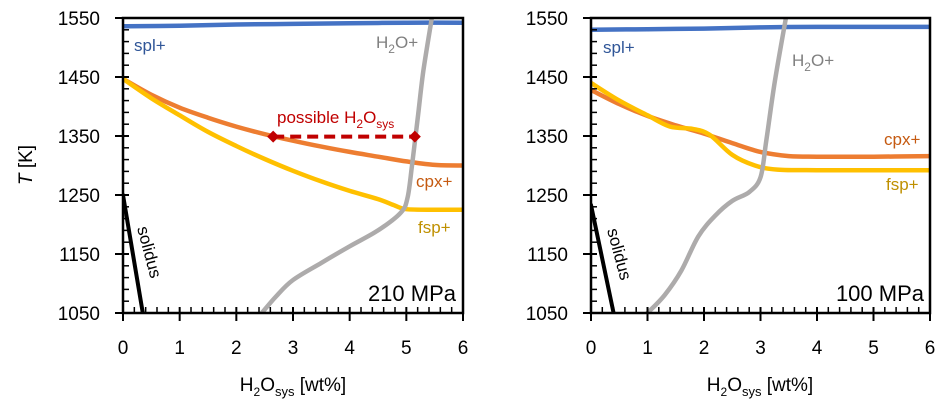  Describe the element at coordinates (412, 293) in the screenshot. I see `pressure-label: 210 MPa` at that location.